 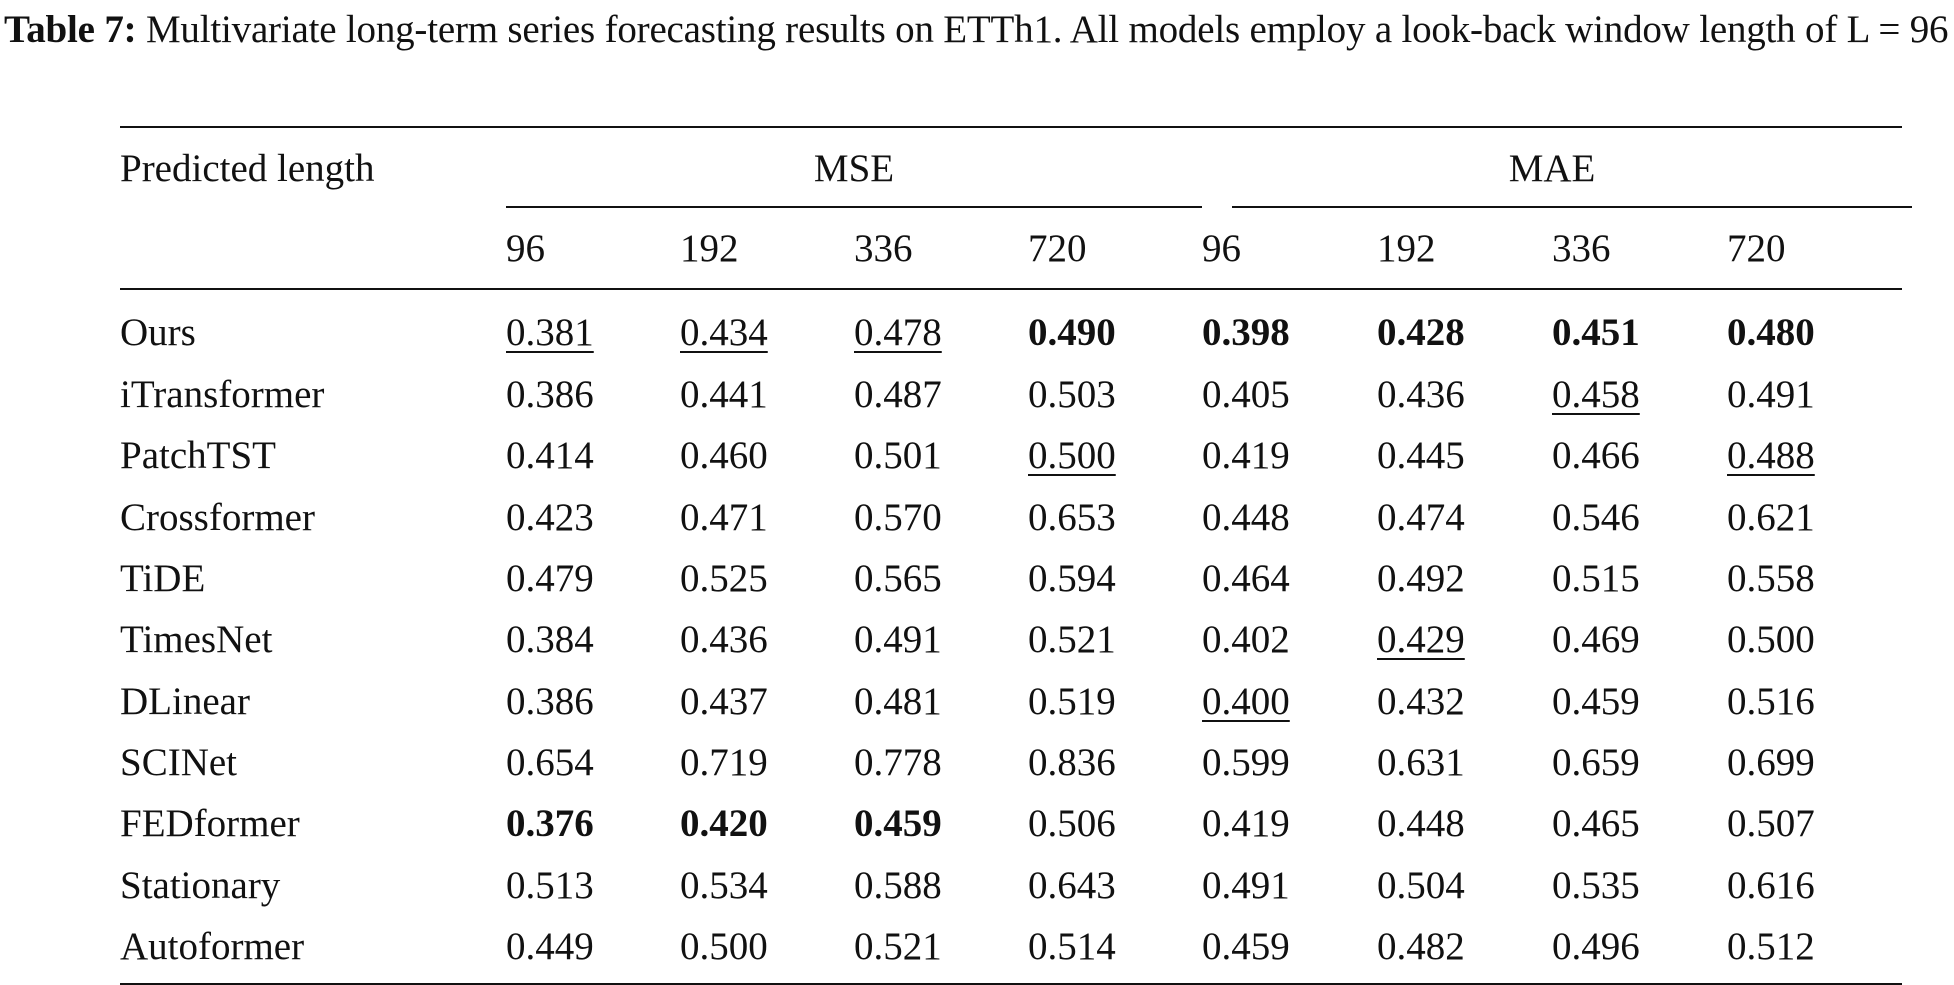 What do you see at coordinates (1072, 332) in the screenshot?
I see `metric-value: 0.490` at bounding box center [1072, 332].